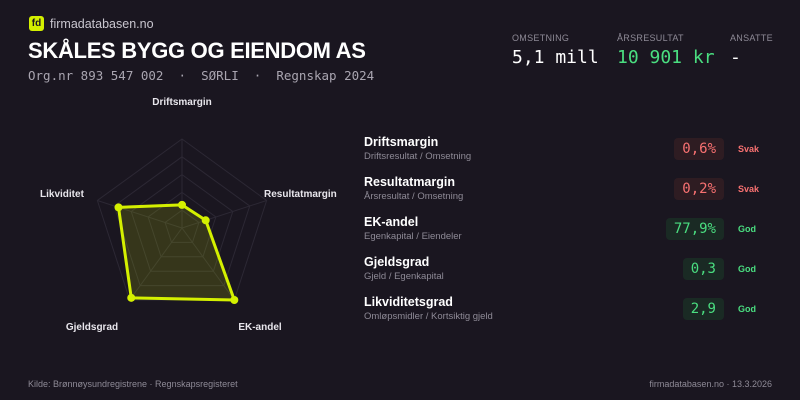 The image size is (800, 400). What do you see at coordinates (62, 194) in the screenshot?
I see `radar-axis-label: Likviditet` at bounding box center [62, 194].